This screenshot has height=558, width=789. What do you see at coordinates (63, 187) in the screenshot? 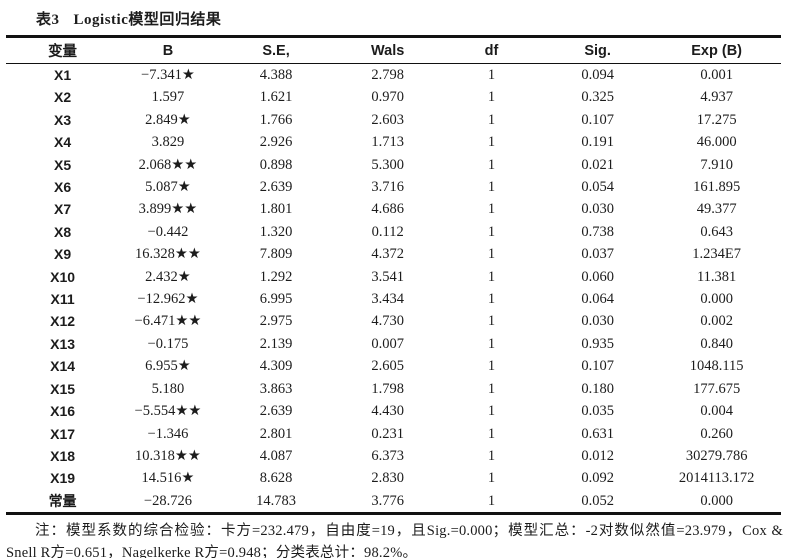
I see `row-label: X6` at bounding box center [63, 187].